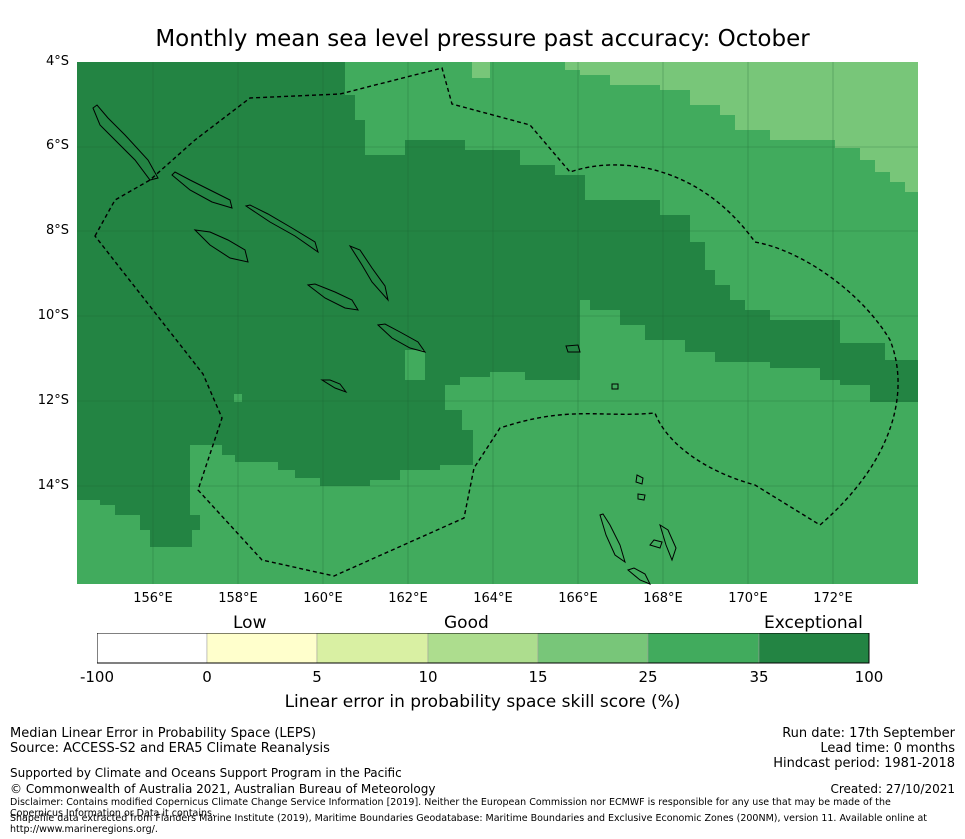 This screenshot has width=965, height=839. What do you see at coordinates (428, 677) in the screenshot?
I see `colorbar-tick: 10` at bounding box center [428, 677].